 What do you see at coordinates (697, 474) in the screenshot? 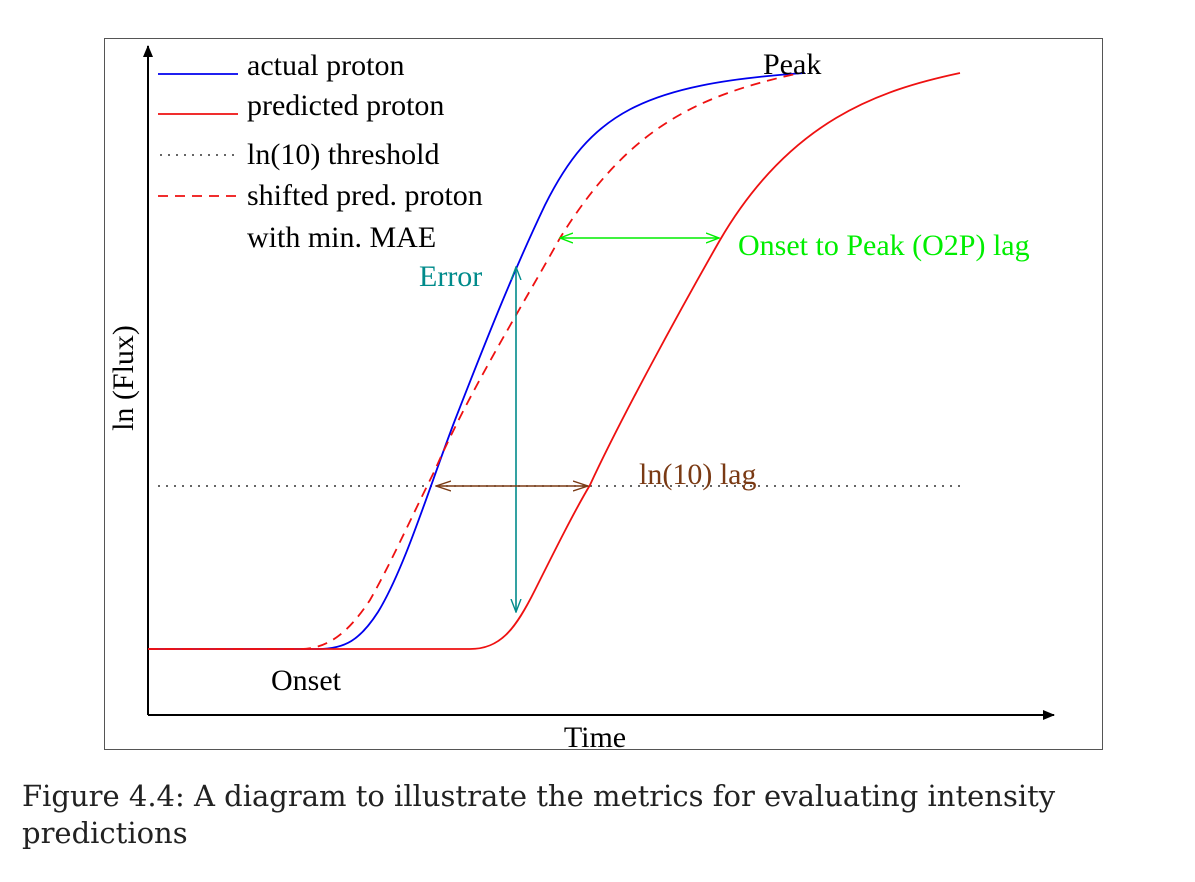
I see `ln10-lag-label: ln(10) lag` at bounding box center [697, 474].